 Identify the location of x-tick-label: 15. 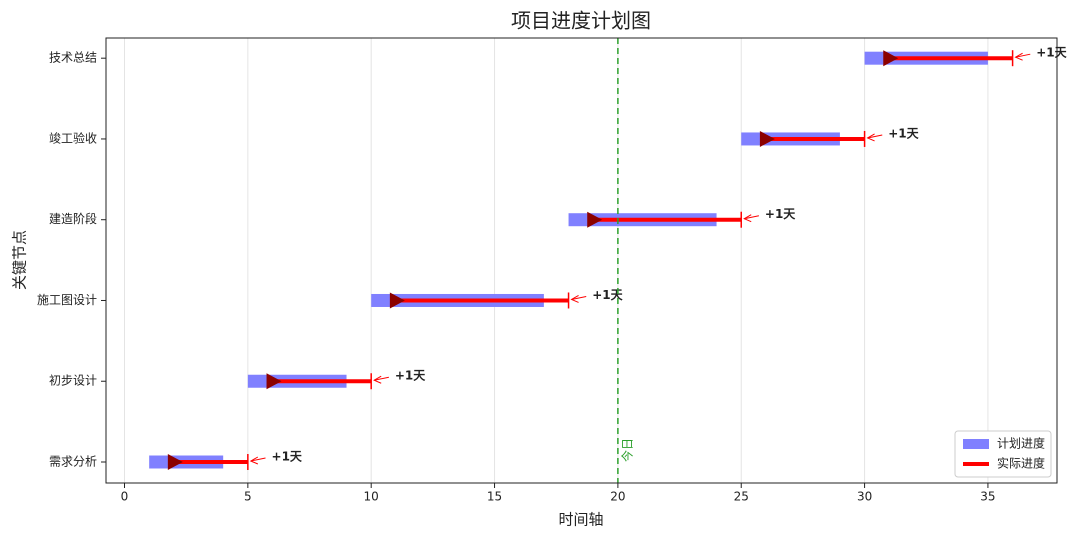
(494, 497).